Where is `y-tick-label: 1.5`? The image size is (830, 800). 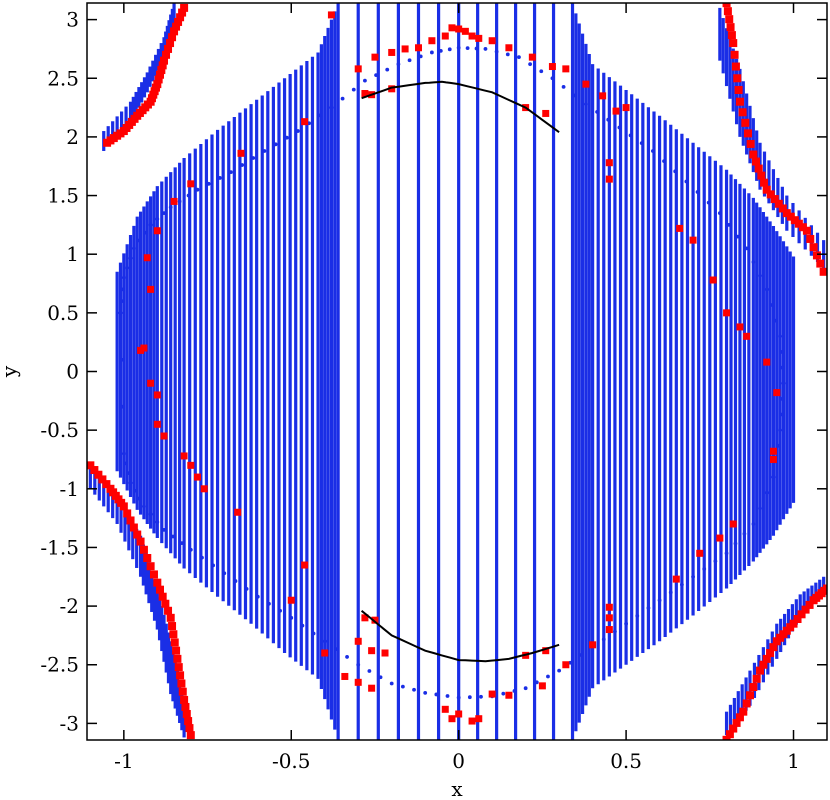 y-tick-label: 1.5 is located at coordinates (63, 196).